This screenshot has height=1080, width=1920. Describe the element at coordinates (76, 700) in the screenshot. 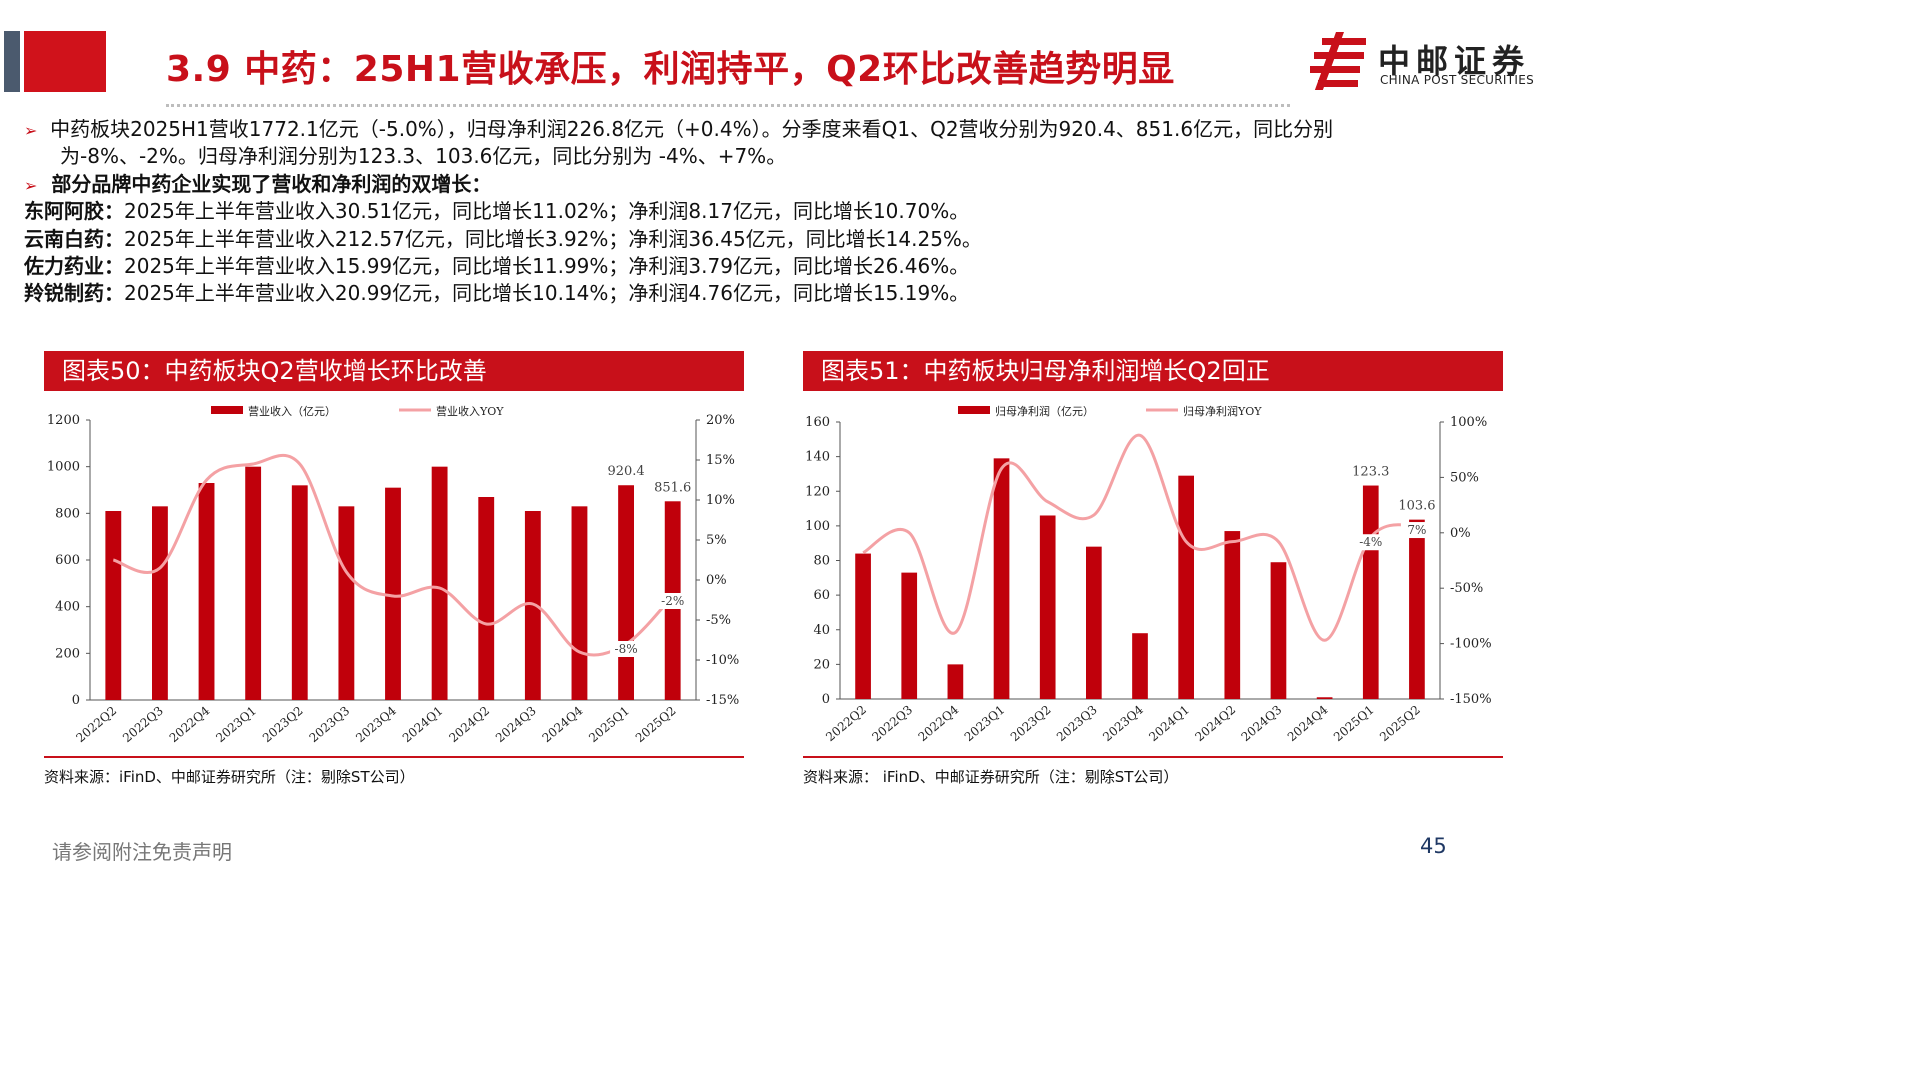

I see `y-tick-label: 0` at that location.